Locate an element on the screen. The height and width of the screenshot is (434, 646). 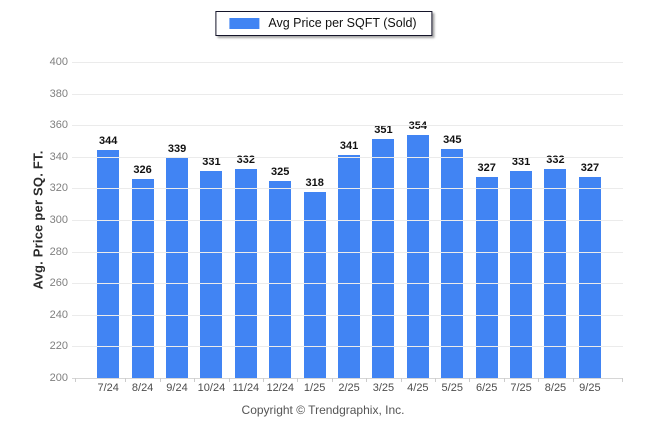
y-tick-label: 260 is located at coordinates (58, 283).